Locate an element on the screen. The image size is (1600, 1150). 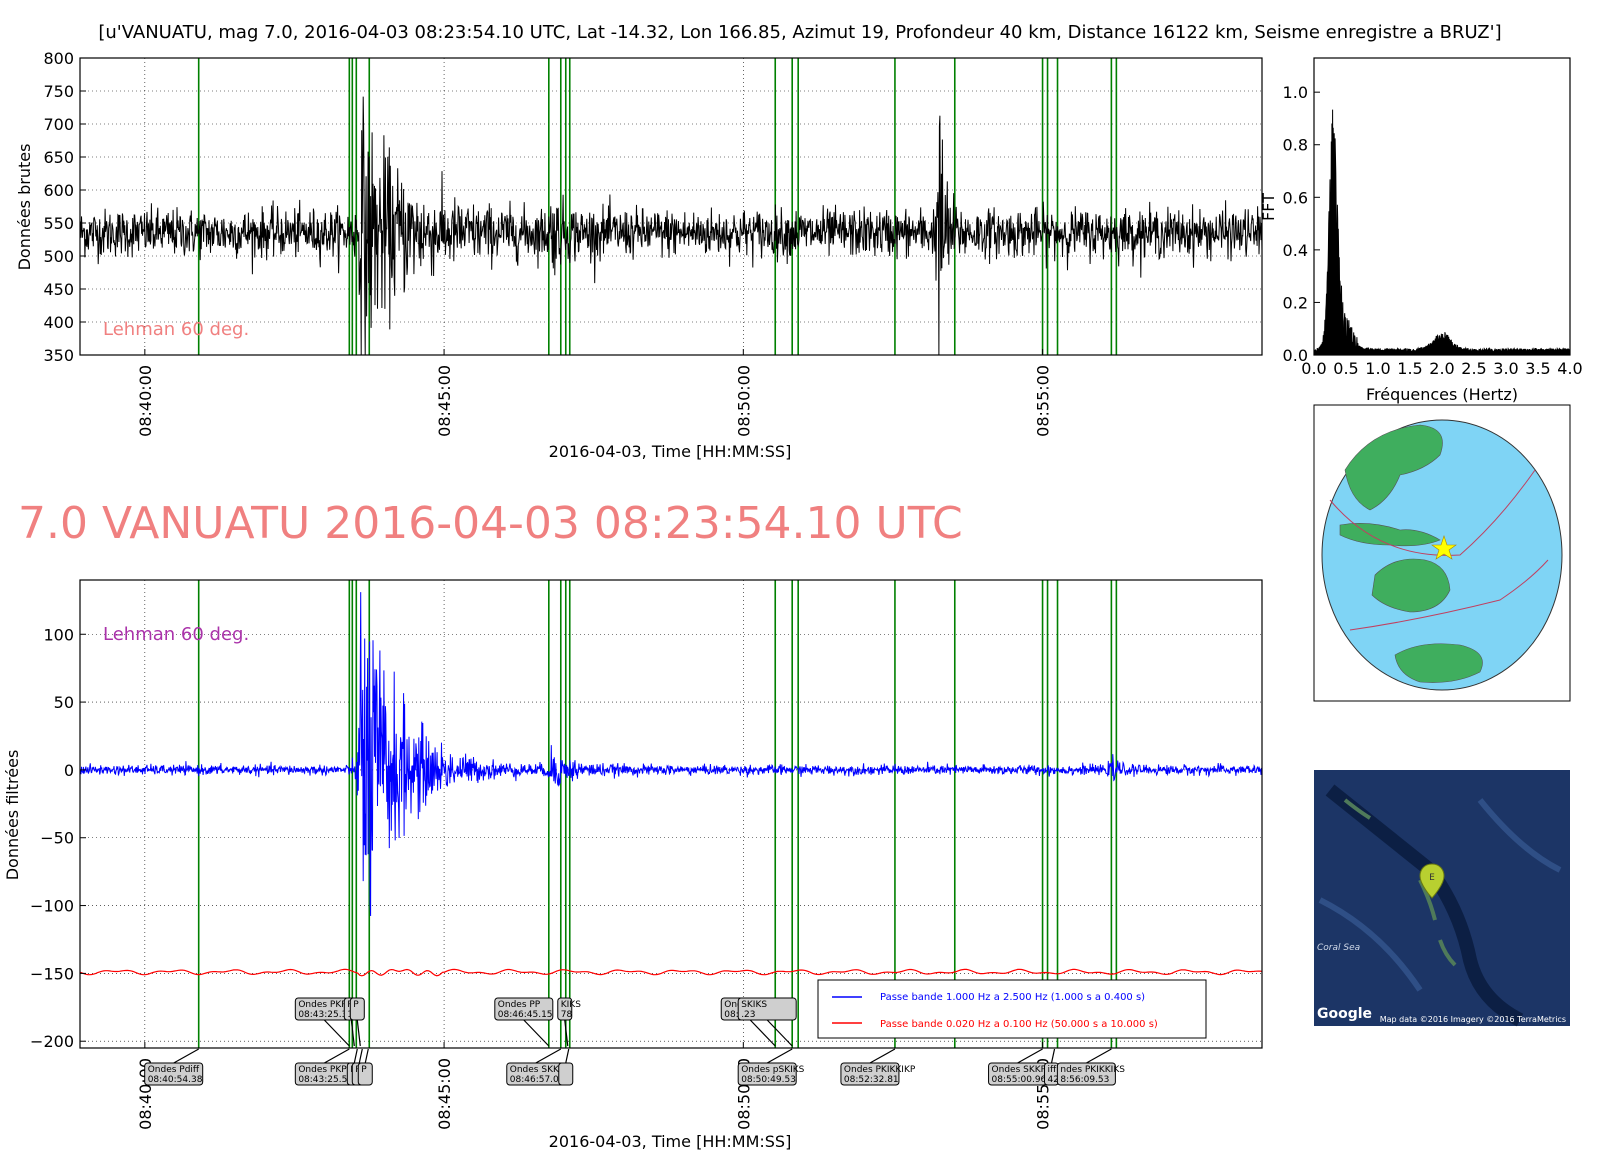
phase-label-upper-3-0: Ondes PP is located at coordinates (519, 1005).